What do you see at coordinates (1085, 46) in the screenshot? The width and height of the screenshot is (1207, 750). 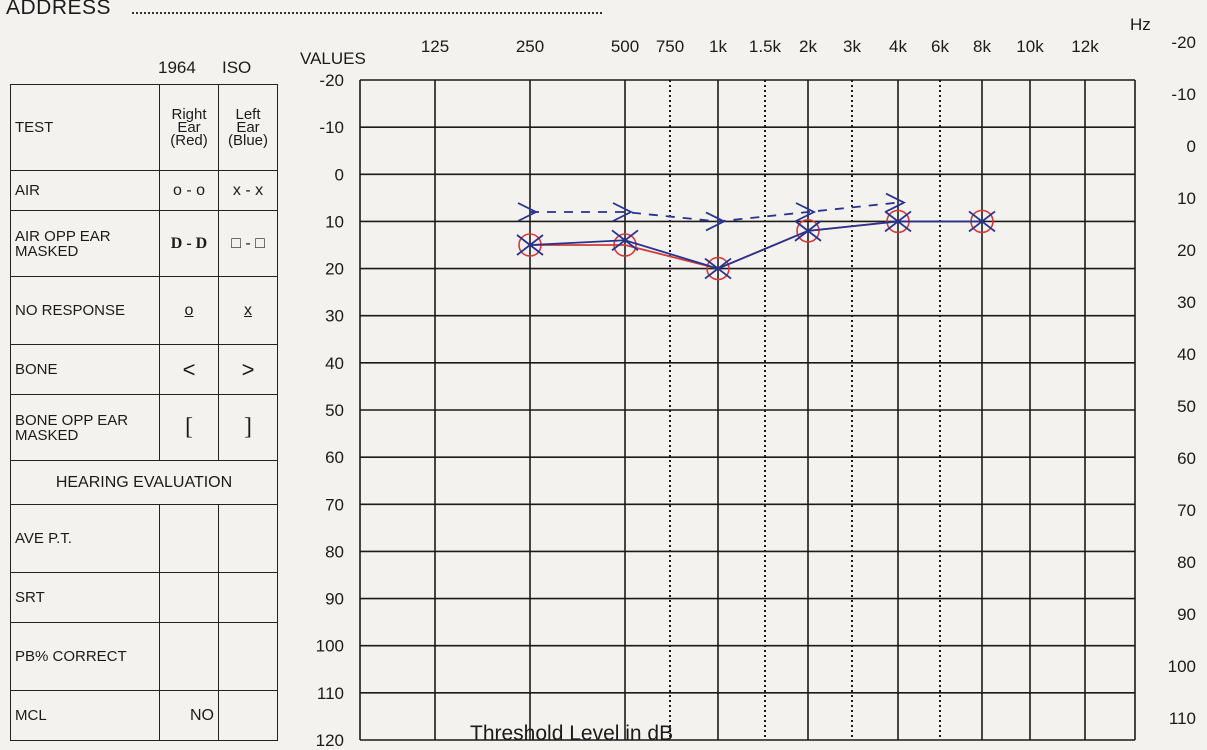 I see `frequency-tick-label: 12k` at bounding box center [1085, 46].